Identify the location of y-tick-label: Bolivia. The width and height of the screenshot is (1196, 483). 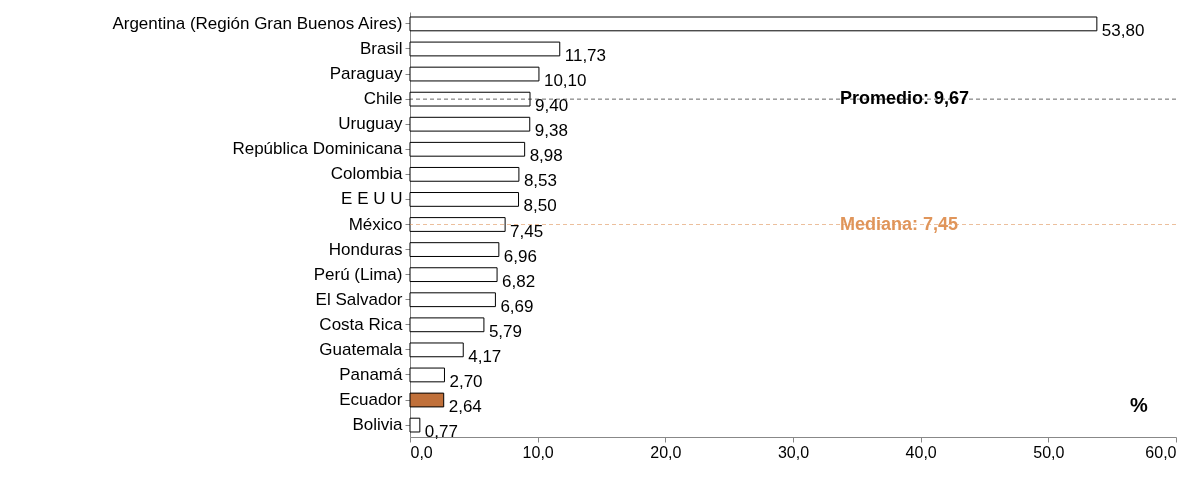
(378, 425).